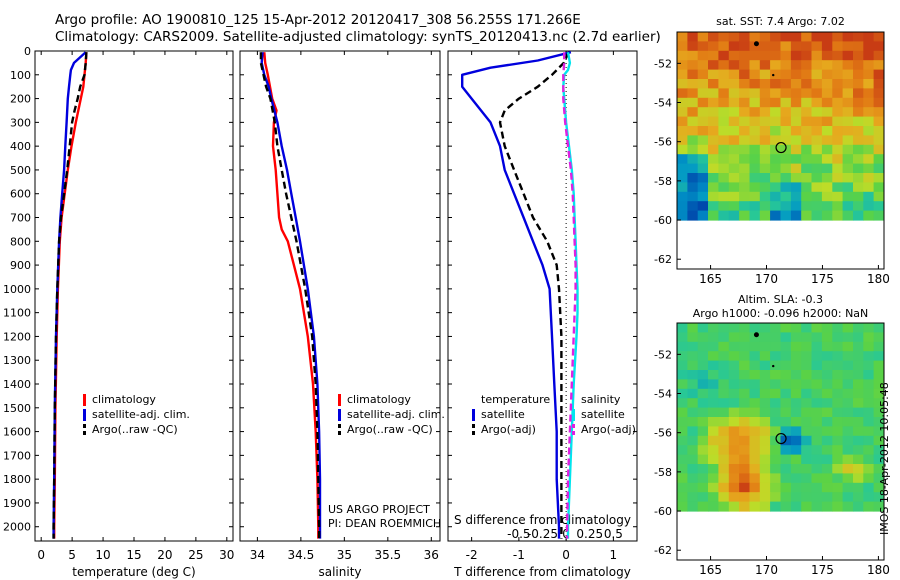 This screenshot has width=900, height=580. I want to click on legend-swatch, so click(473, 414).